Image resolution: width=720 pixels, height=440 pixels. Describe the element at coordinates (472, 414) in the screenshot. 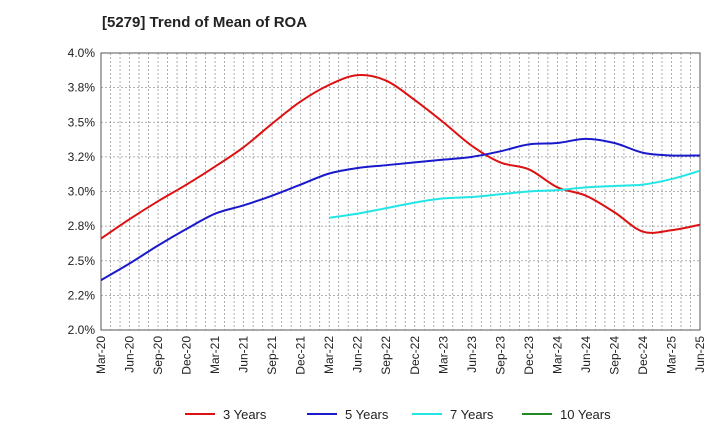

I see `legend-label-7-years: 7 Years` at that location.